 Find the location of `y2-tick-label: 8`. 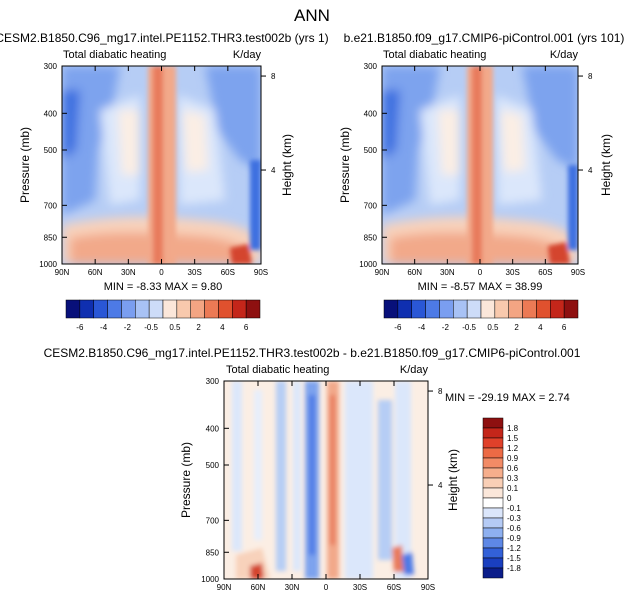

y2-tick-label: 8 is located at coordinates (273, 76).